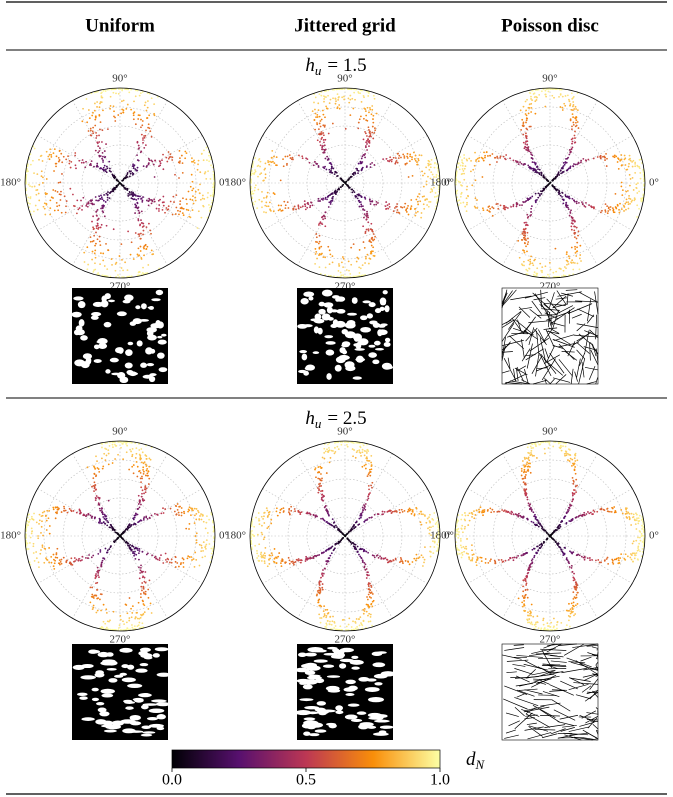 The width and height of the screenshot is (673, 797). I want to click on symbol: h, so click(310, 418).